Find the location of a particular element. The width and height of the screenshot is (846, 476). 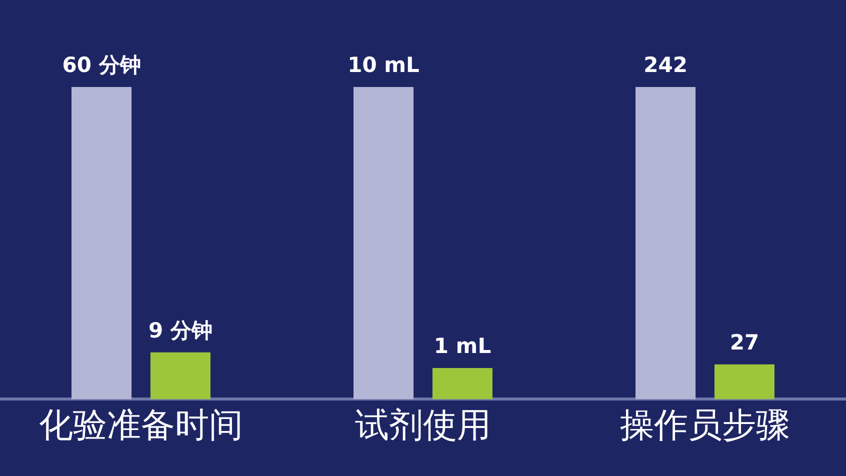

x-tick-label: 试剂使用 is located at coordinates (423, 425).